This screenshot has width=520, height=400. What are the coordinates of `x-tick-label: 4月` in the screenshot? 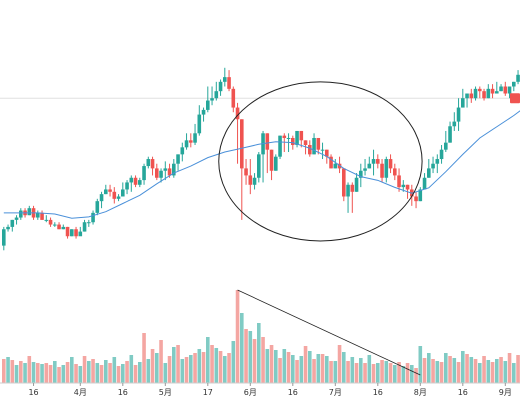 It's located at (80, 392).